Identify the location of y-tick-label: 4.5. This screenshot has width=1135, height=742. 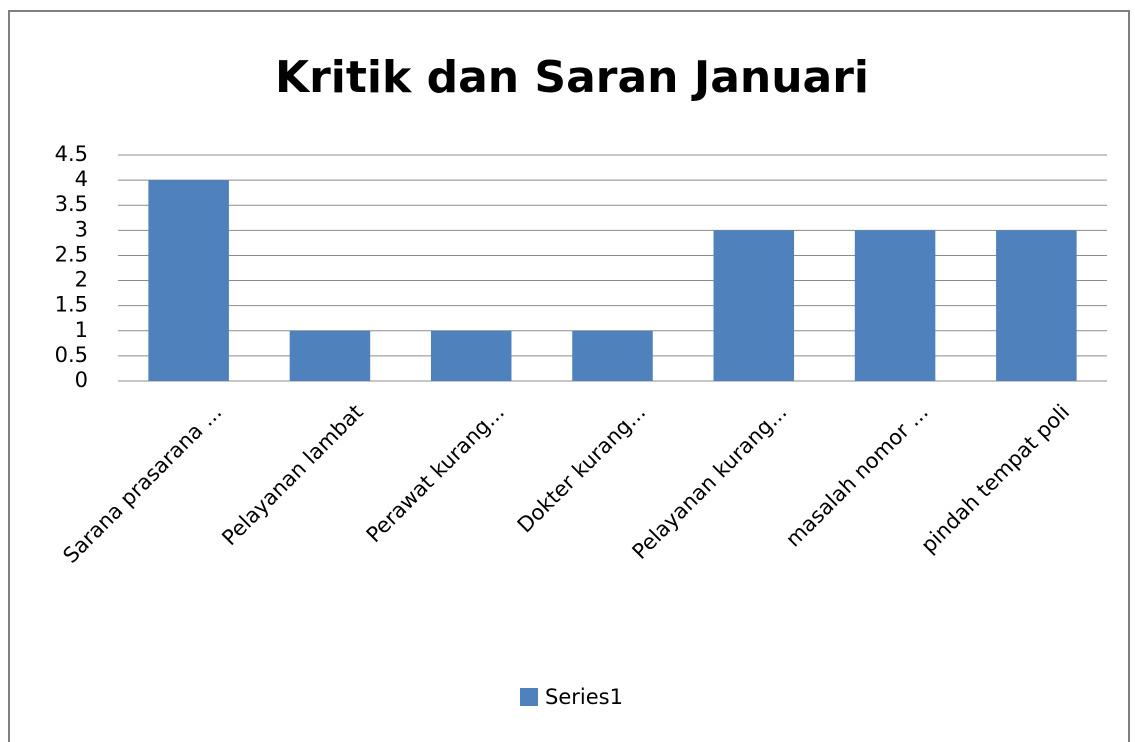
(71, 154).